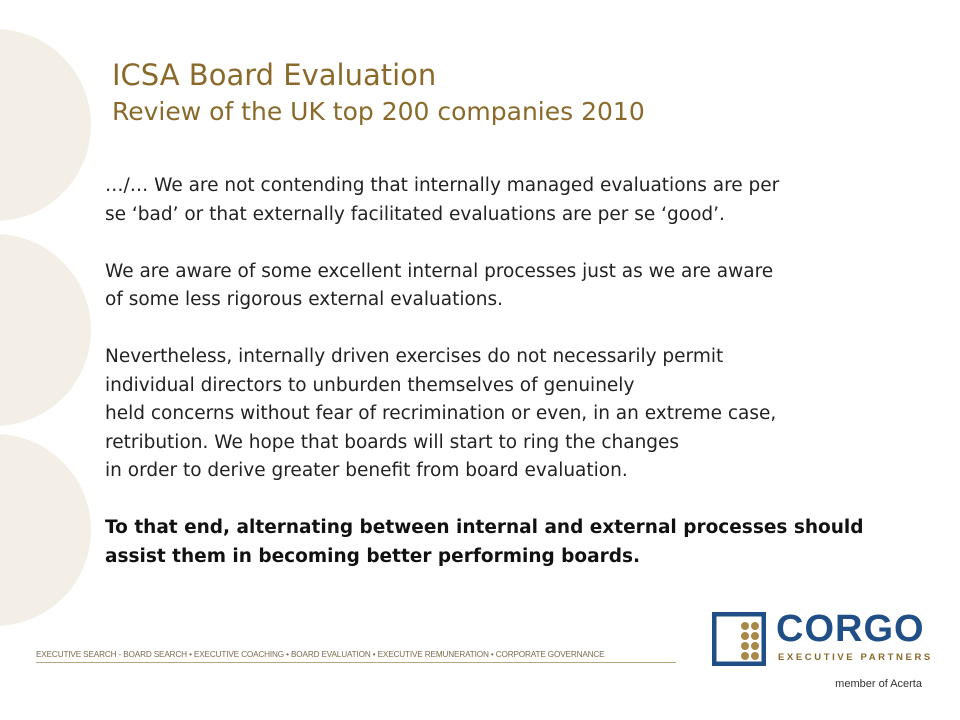  Describe the element at coordinates (378, 111) in the screenshot. I see `slide-subtitle: Review of the UK top 200 companies 2010` at that location.